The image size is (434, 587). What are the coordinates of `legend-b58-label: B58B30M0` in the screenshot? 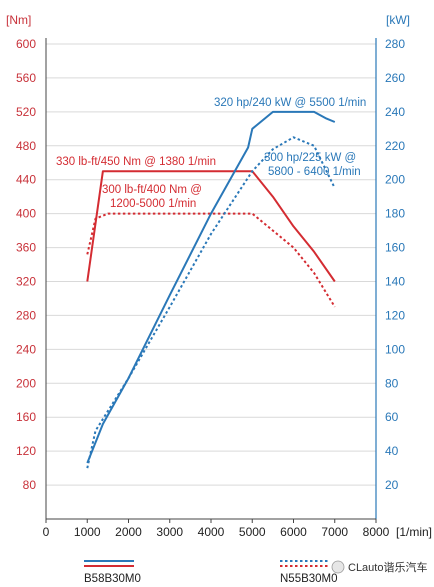 It's located at (112, 579).